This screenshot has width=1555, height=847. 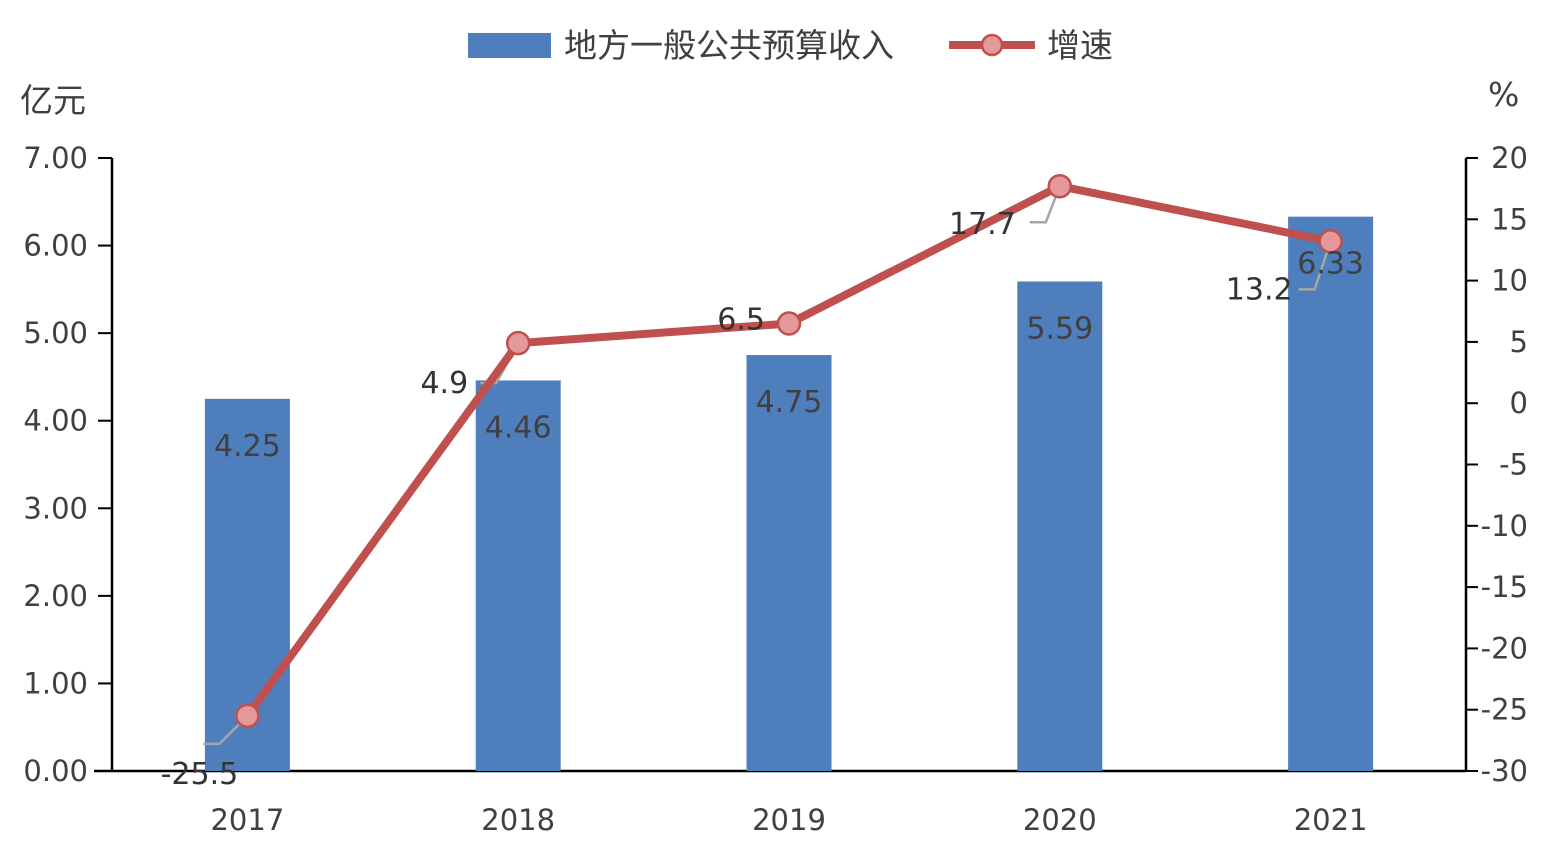 What do you see at coordinates (1080, 45) in the screenshot?
I see `legend-label-line: 增速` at bounding box center [1080, 45].